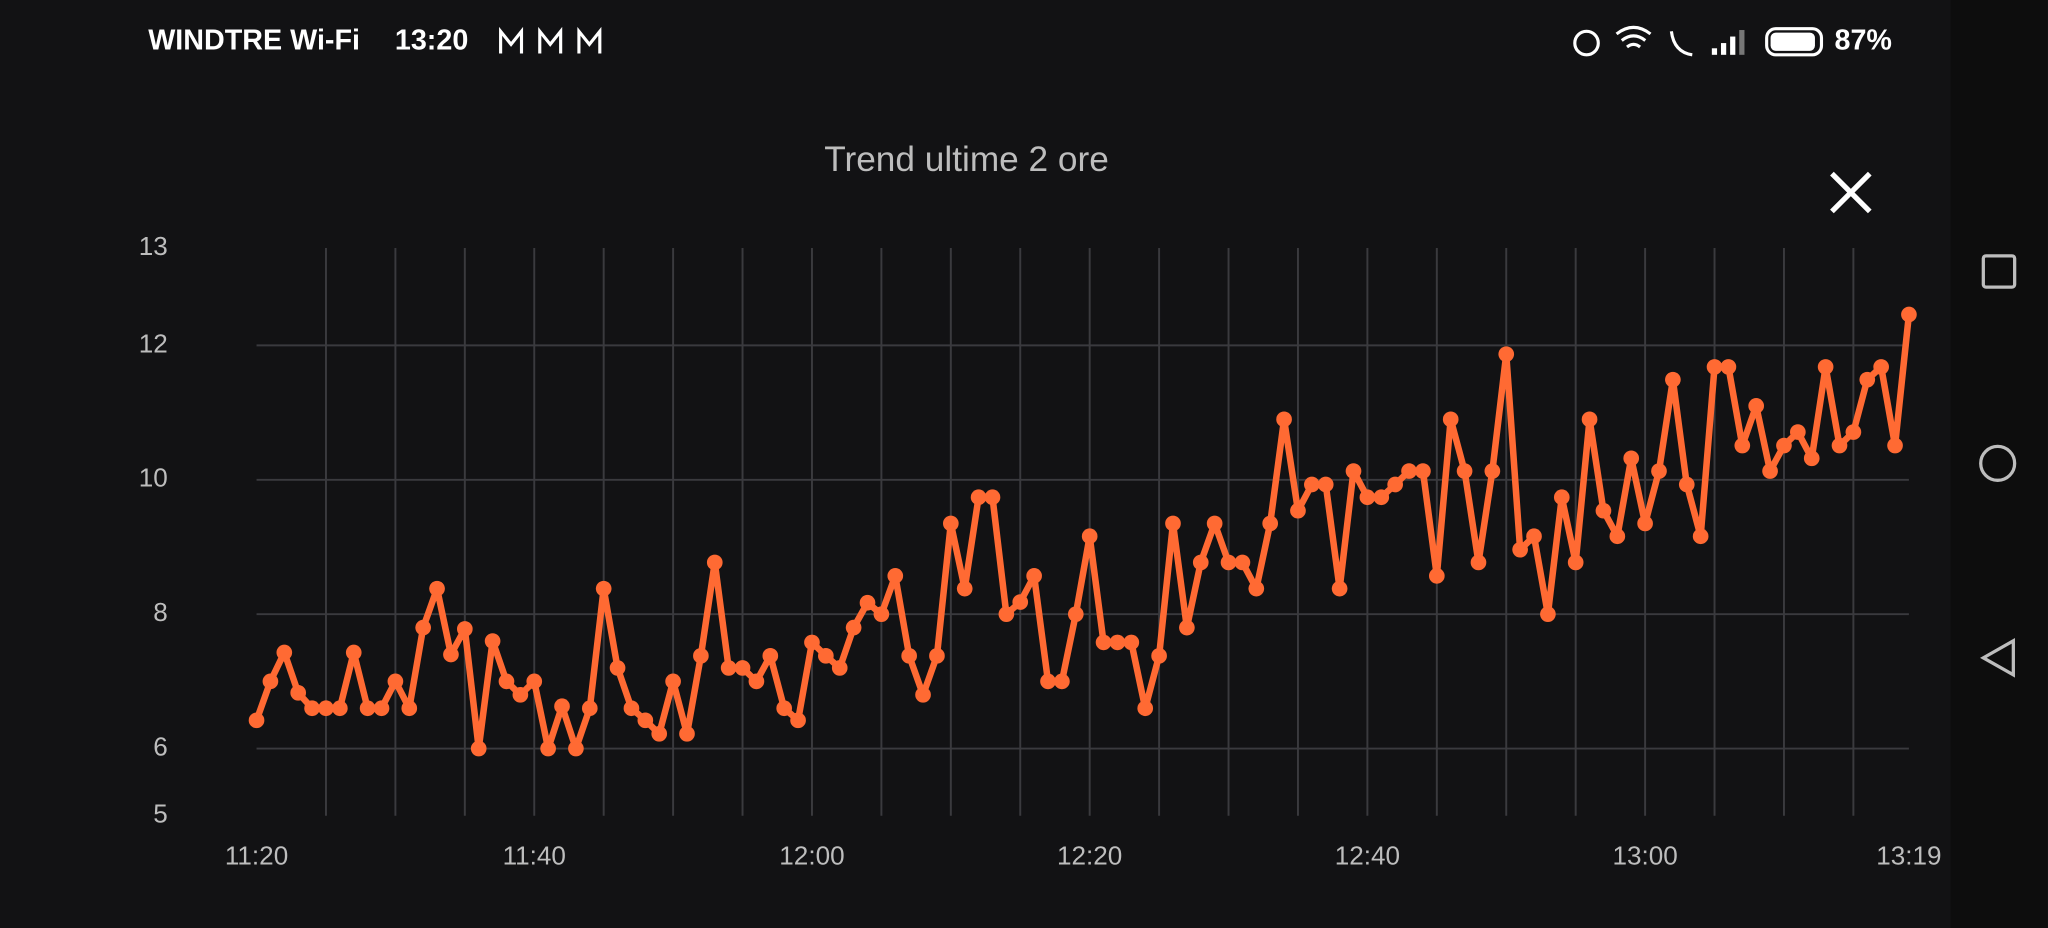 This screenshot has height=928, width=2048. Describe the element at coordinates (1998, 463) in the screenshot. I see `home-button` at that location.